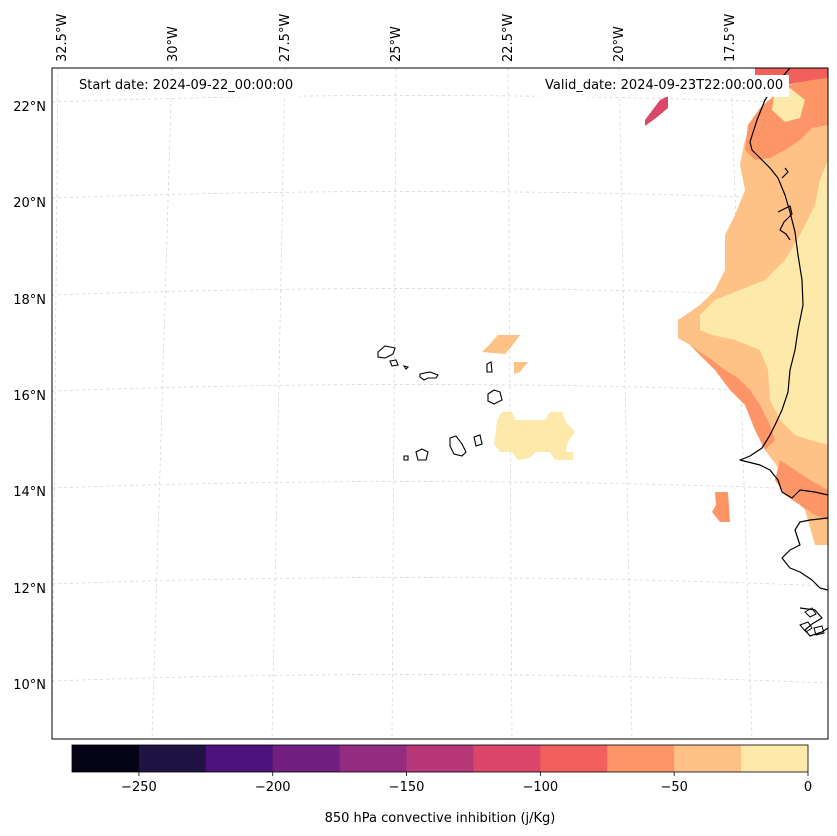  What do you see at coordinates (541, 787) in the screenshot?
I see `colorbar-tick-label: −100` at bounding box center [541, 787].